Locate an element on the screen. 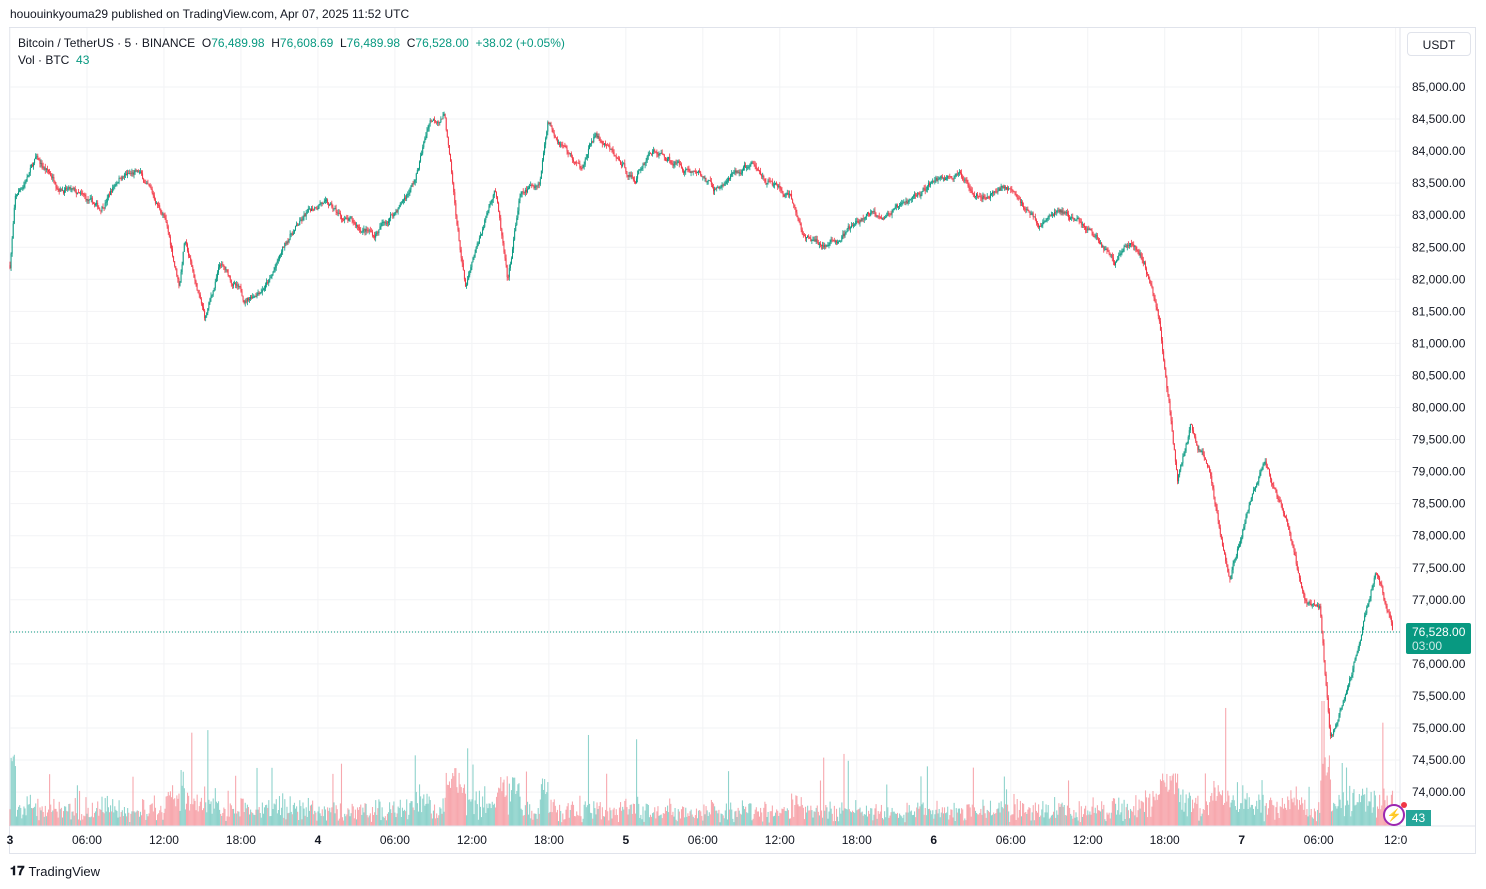 Image resolution: width=1486 pixels, height=889 pixels. lightning-icon: ⚡ is located at coordinates (1395, 814).